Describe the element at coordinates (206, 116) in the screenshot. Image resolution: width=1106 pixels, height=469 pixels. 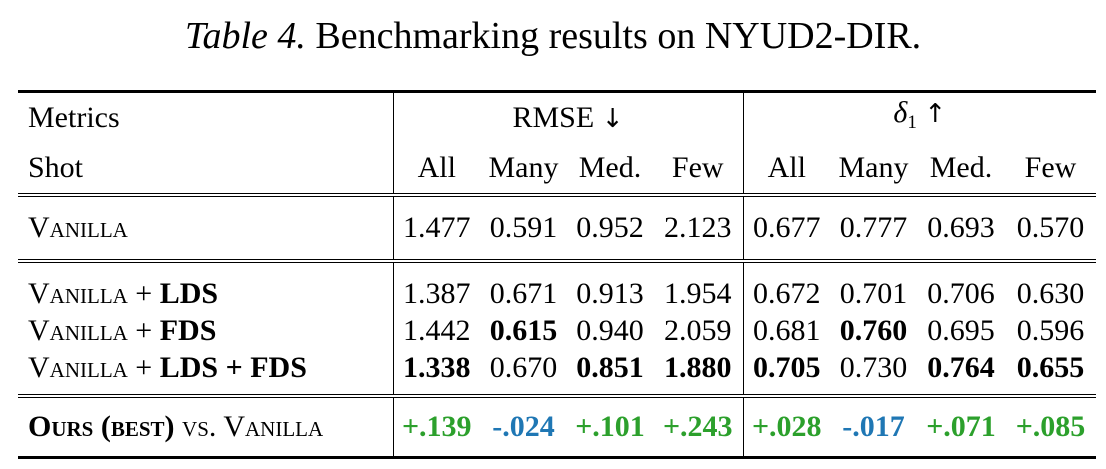
I see `metrics-header: Metrics` at that location.